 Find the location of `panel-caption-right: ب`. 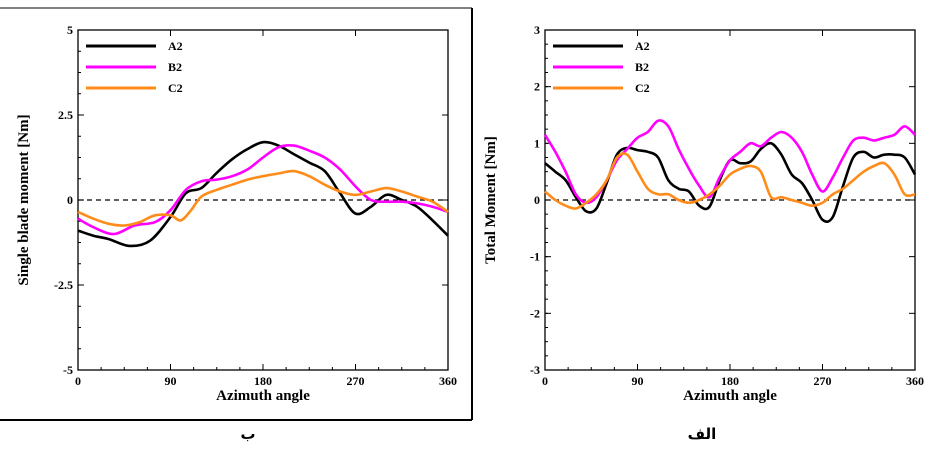

panel-caption-right: ب is located at coordinates (248, 434).